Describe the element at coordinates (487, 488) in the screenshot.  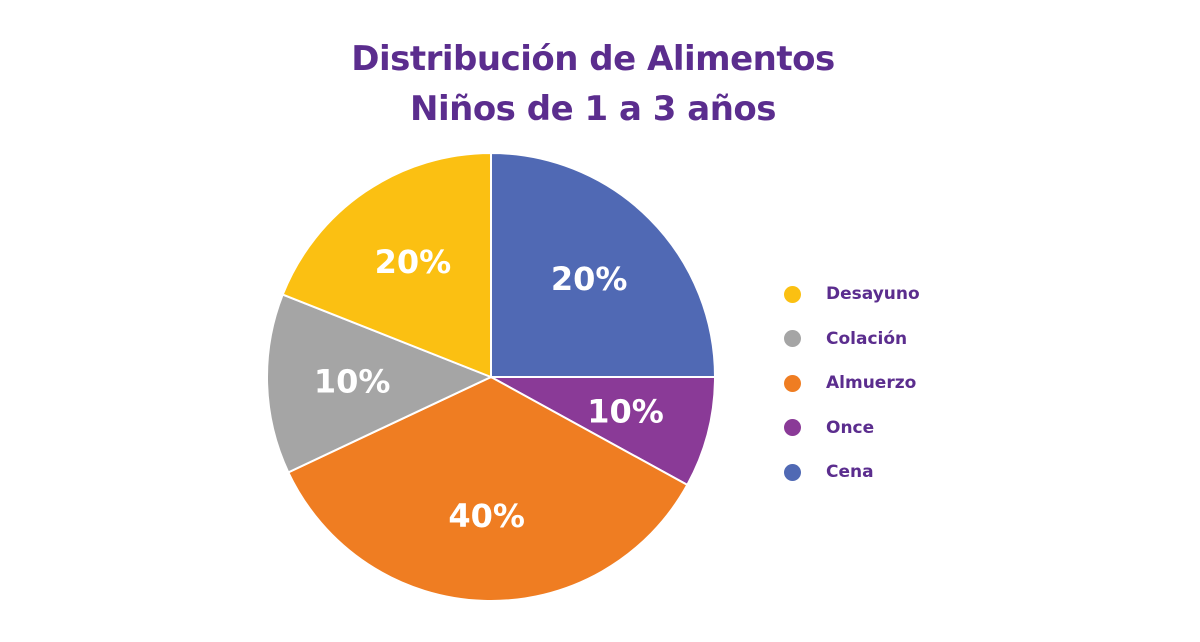
I see `pie-slice-almuerzo` at that location.